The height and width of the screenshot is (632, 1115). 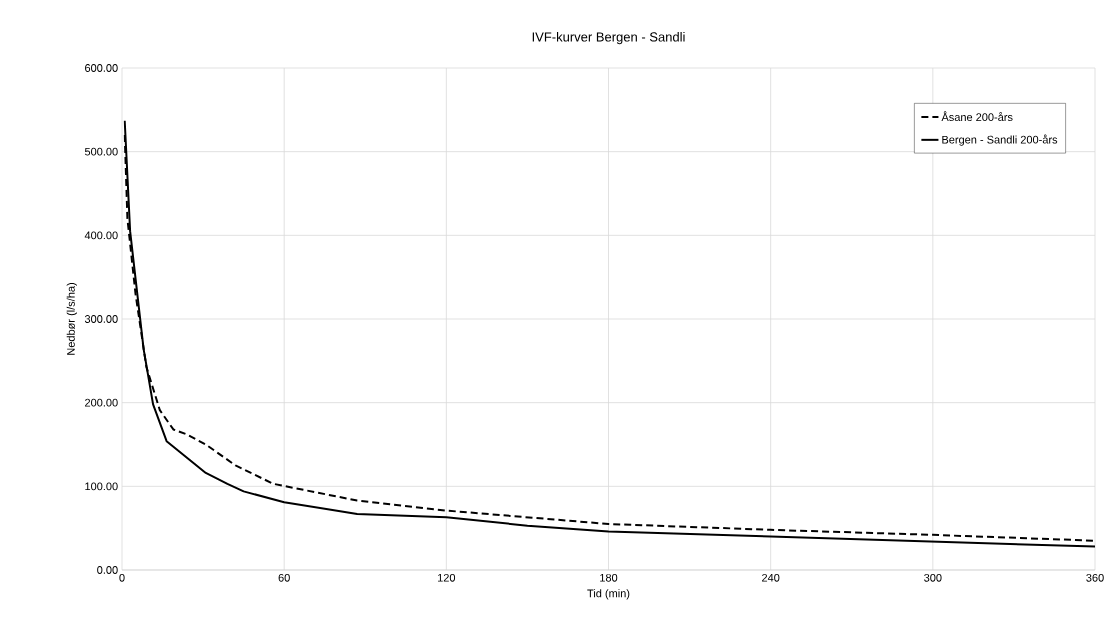 What do you see at coordinates (977, 116) in the screenshot?
I see `legend-label: Åsane 200-års` at bounding box center [977, 116].